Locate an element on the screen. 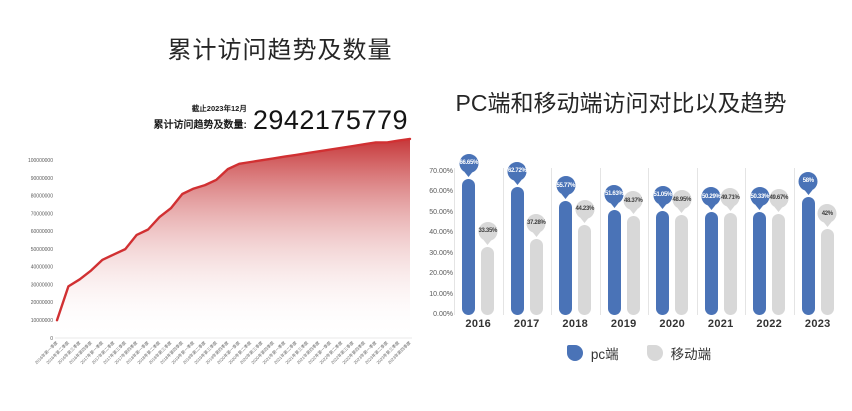 The height and width of the screenshot is (411, 852). mobile-lollipop-2019: 48.37% is located at coordinates (633, 232).